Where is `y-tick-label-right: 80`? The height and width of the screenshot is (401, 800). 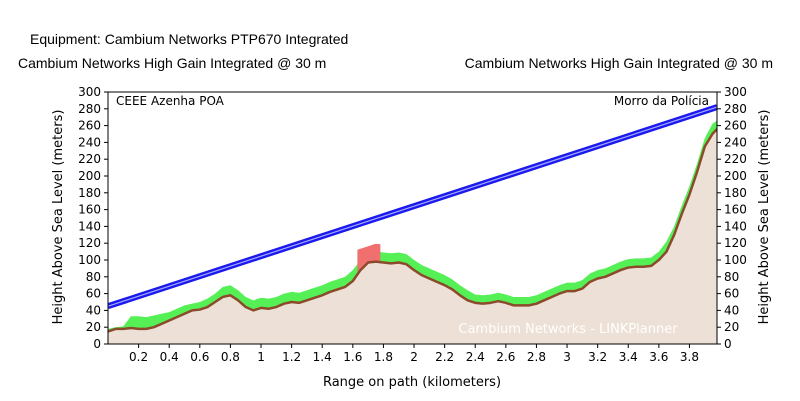 y-tick-label-right: 80 is located at coordinates (731, 277).